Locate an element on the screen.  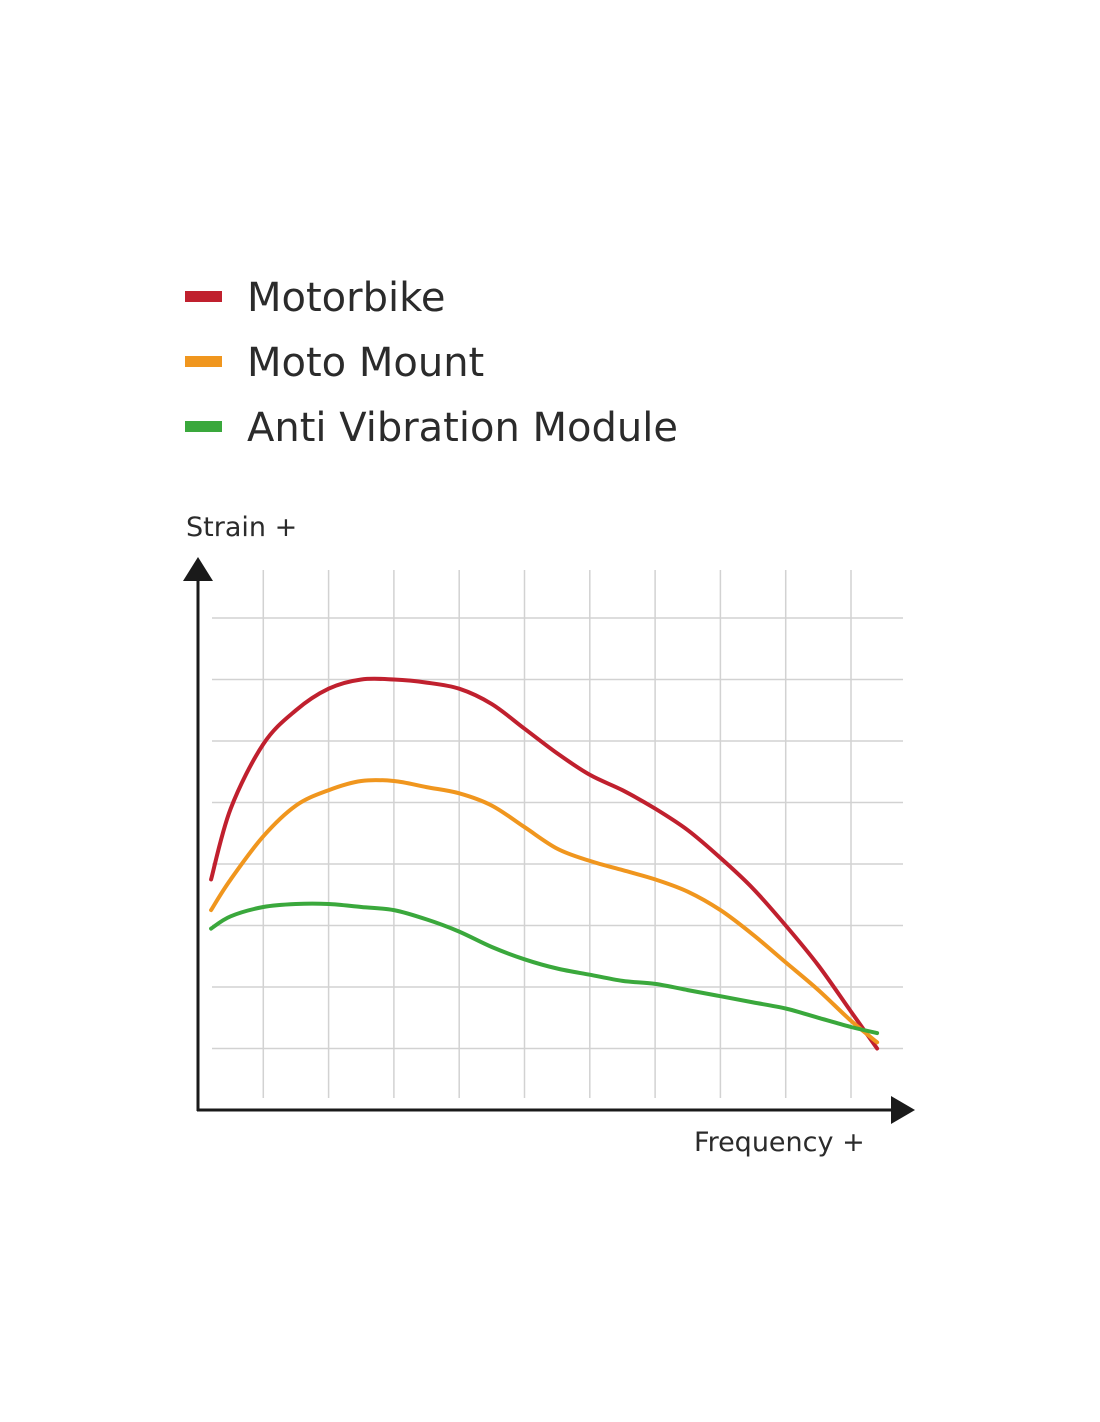
y-axis-label: Strain + is located at coordinates (241, 527).